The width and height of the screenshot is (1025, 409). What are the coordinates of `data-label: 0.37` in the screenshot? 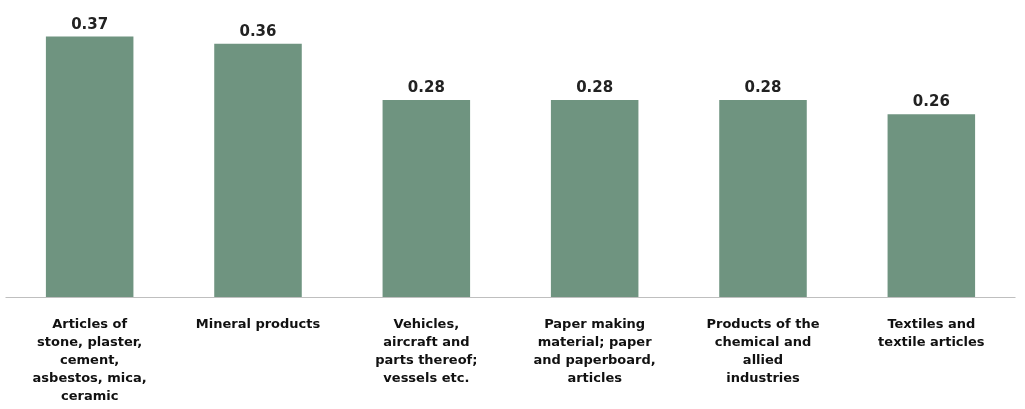 It's located at (90, 23).